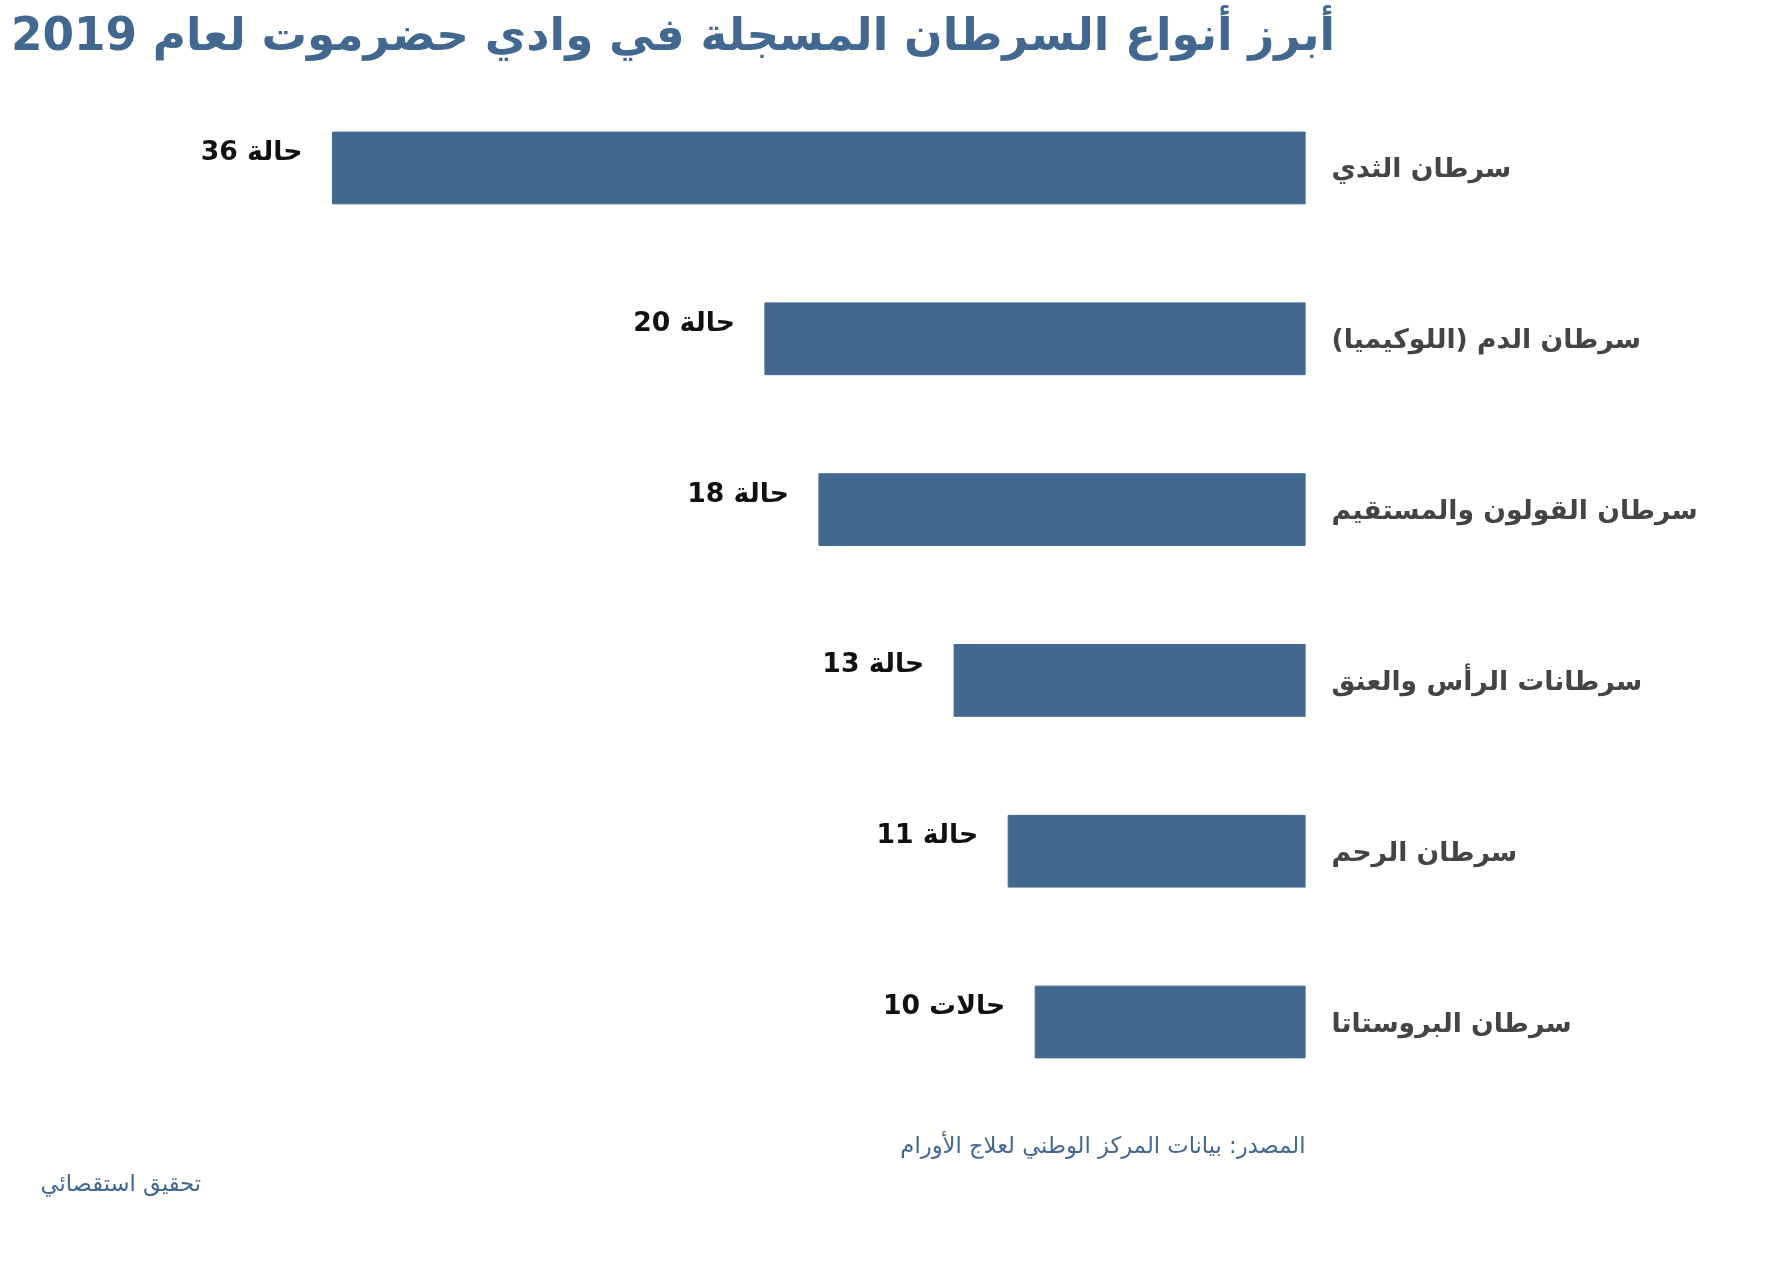 The width and height of the screenshot is (1772, 1283). I want to click on text: تحقيق استقصائي, so click(121, 1183).